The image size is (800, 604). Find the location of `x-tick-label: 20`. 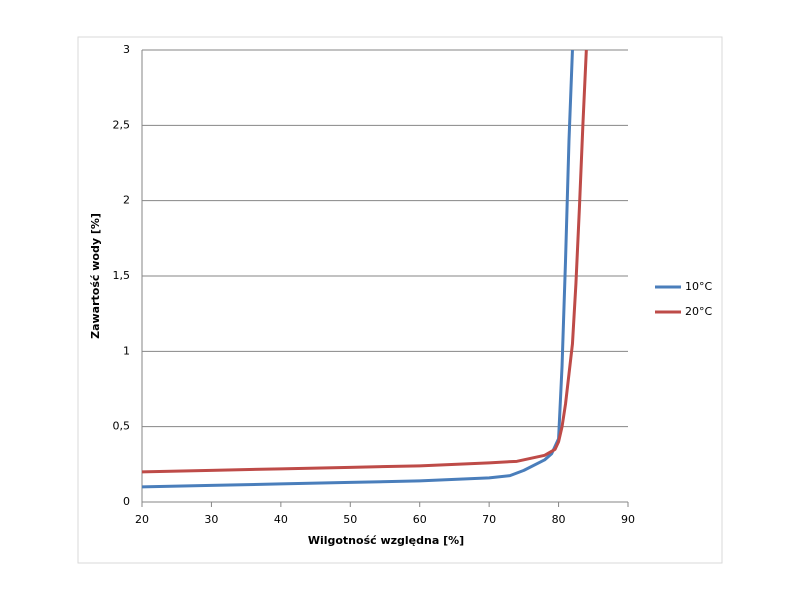

x-tick-label: 20 is located at coordinates (142, 519).